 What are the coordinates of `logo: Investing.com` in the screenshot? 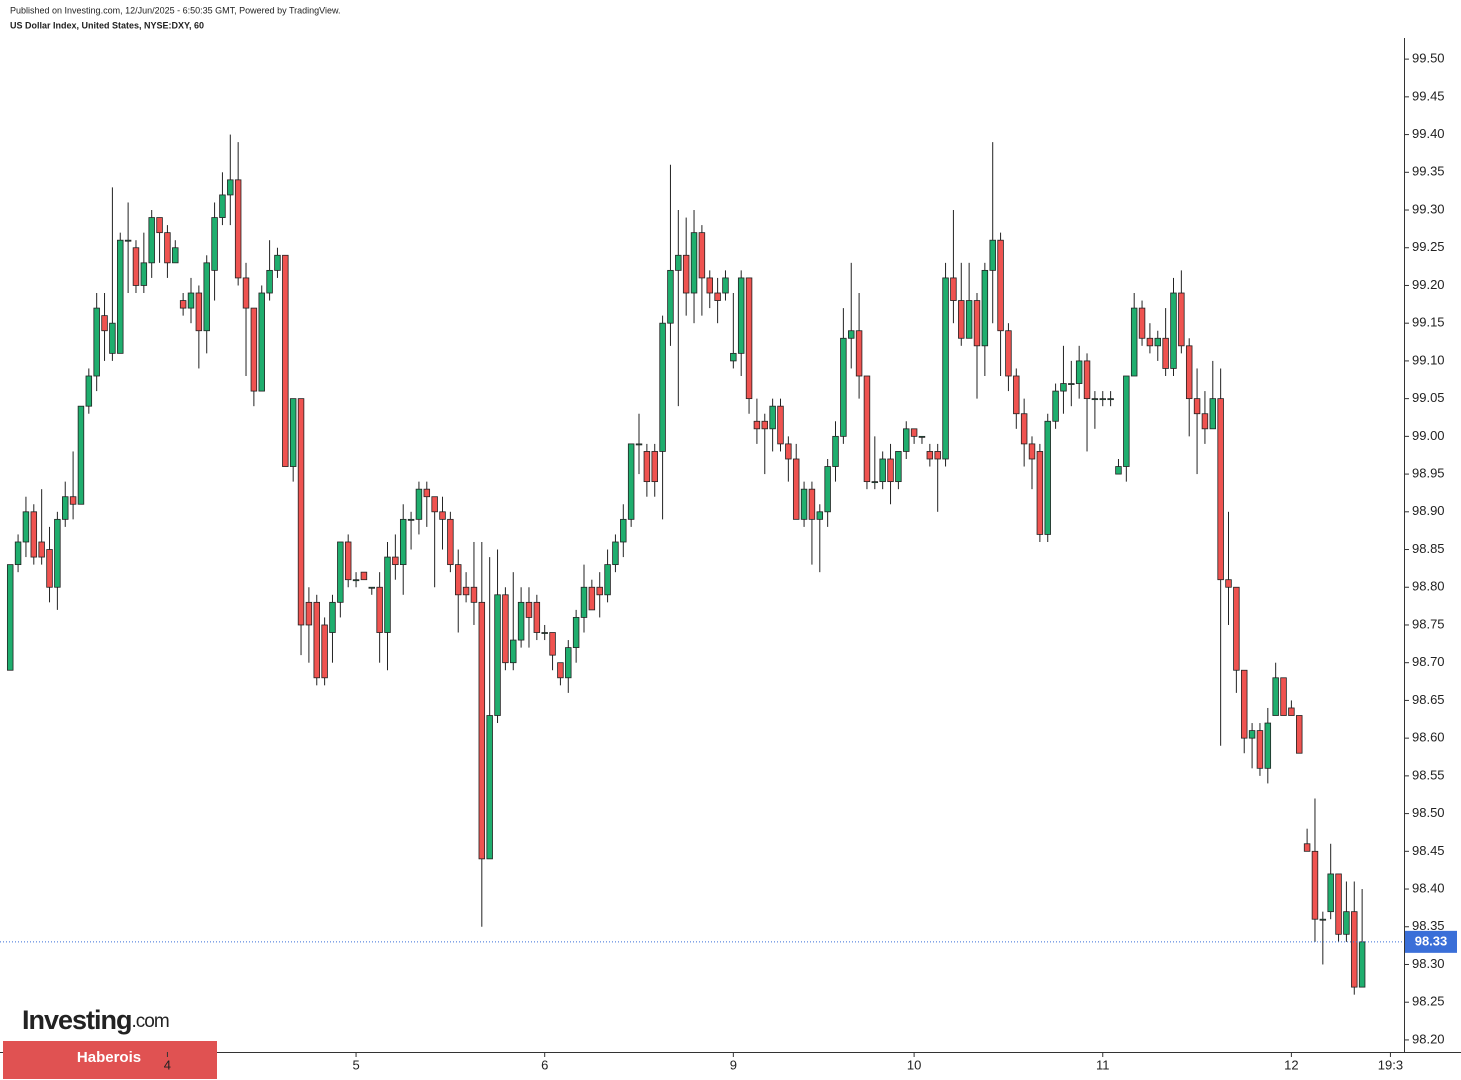 It's located at (95, 1020).